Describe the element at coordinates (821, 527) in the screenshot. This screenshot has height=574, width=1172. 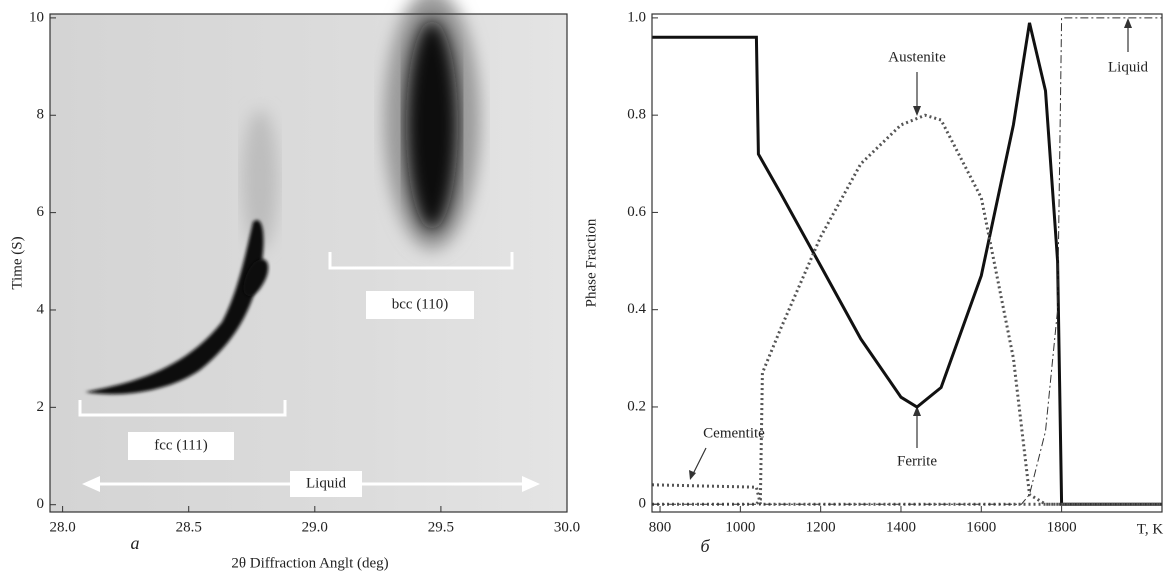
I see `x-tick-label: 1200` at that location.